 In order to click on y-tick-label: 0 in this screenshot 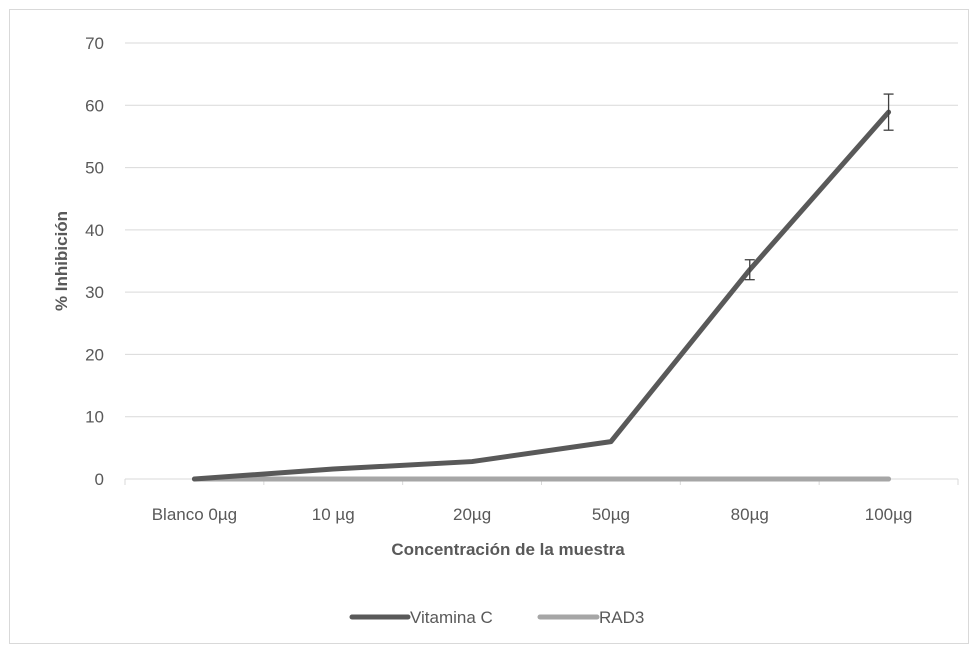, I will do `click(99, 479)`.